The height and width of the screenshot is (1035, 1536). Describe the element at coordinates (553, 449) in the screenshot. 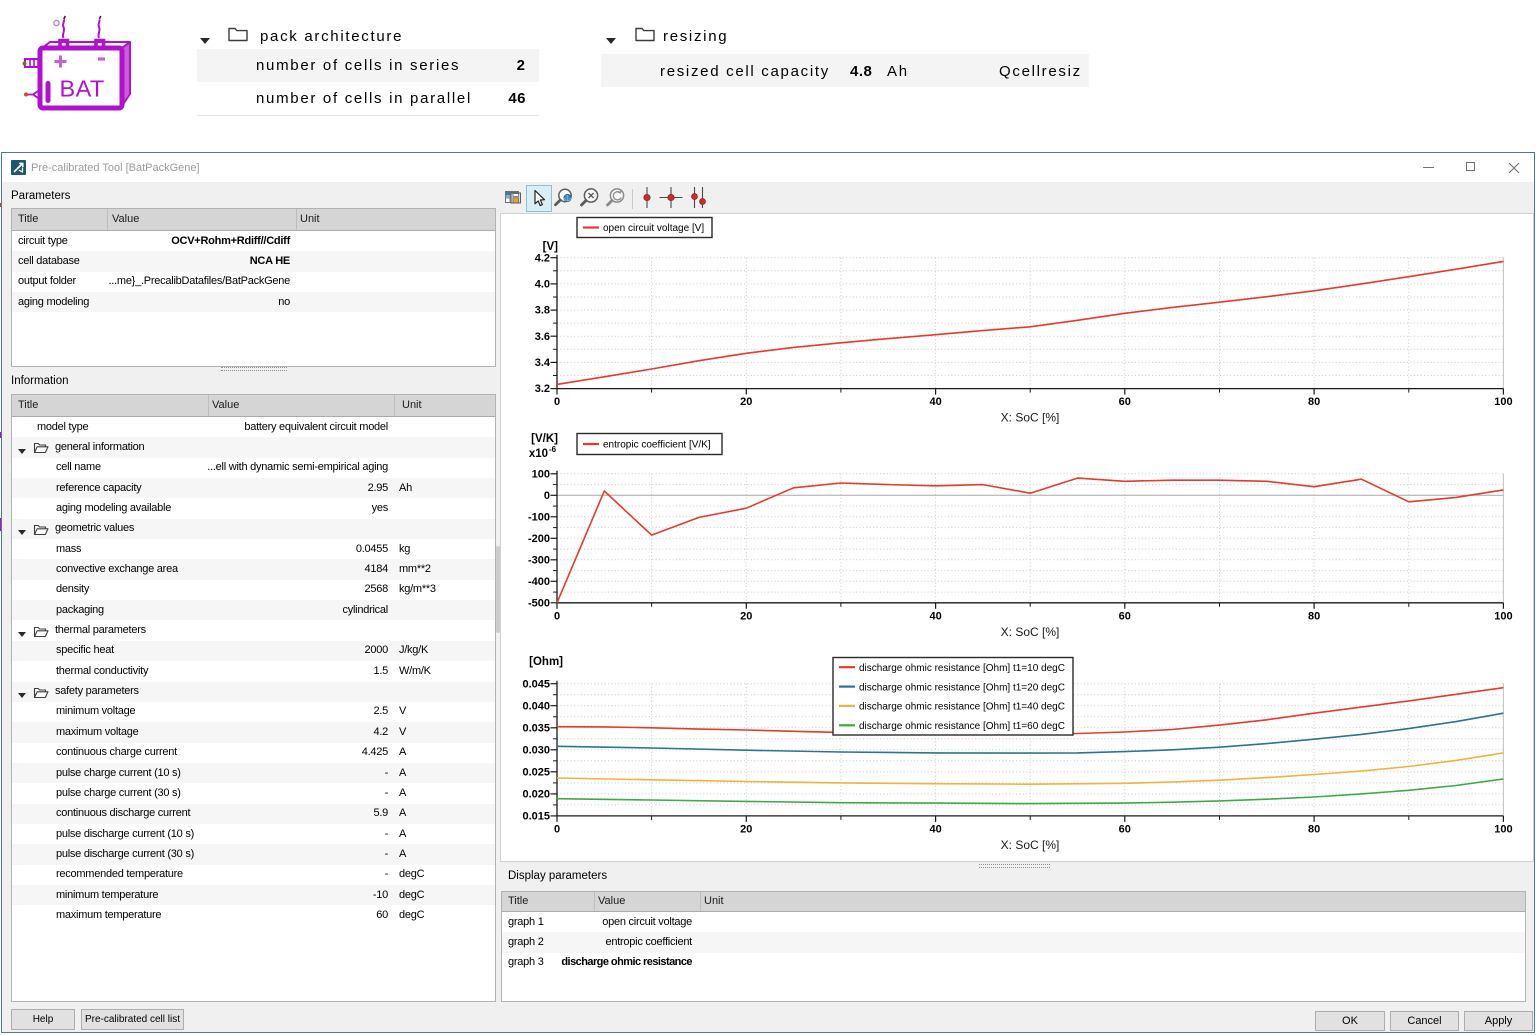

I see `svg-text: -6` at that location.